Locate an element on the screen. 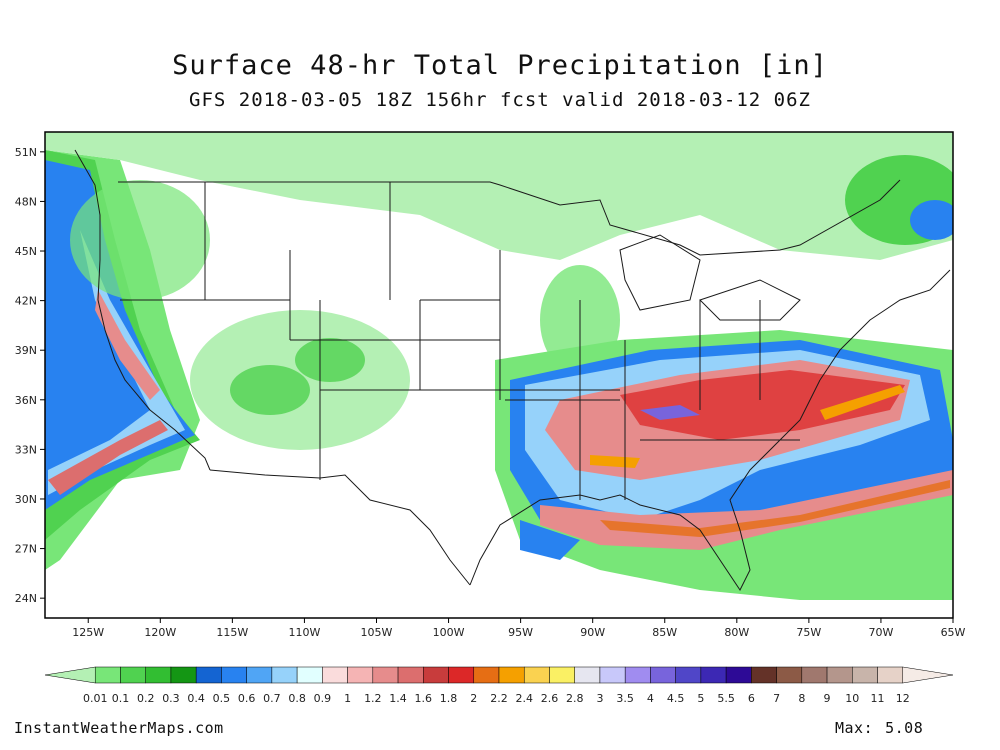  colorbar-label: 12 is located at coordinates (903, 698).